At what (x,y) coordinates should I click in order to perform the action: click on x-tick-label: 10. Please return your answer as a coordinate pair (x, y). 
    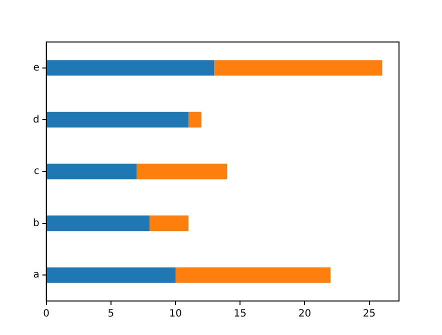
    Looking at the image, I should click on (175, 314).